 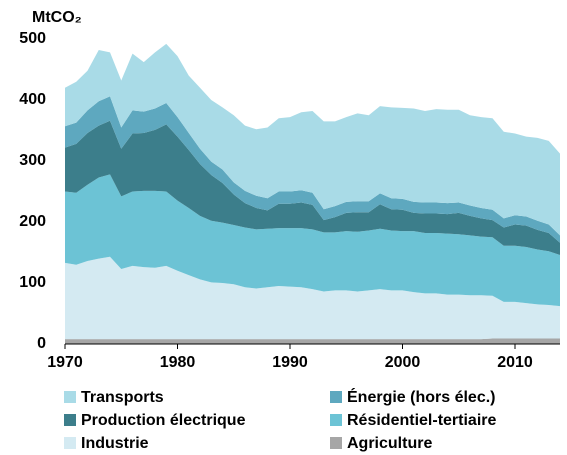 I want to click on legend-label: Énergie (hors élec.), so click(x=421, y=396).